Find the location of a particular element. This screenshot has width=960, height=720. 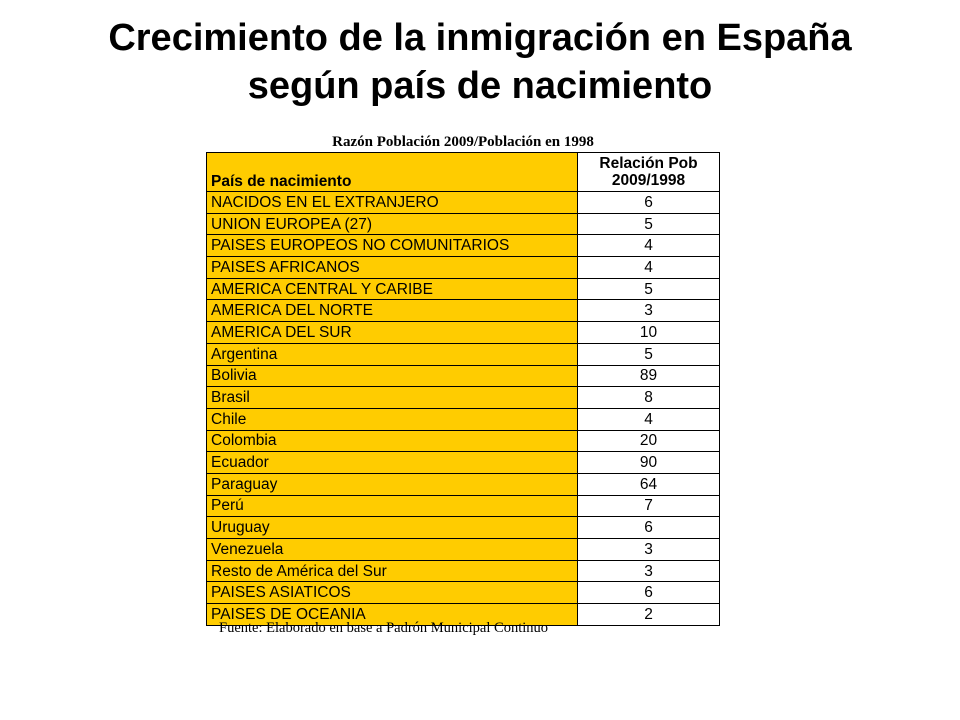

country-cell: Resto de América del Sur is located at coordinates (392, 571).